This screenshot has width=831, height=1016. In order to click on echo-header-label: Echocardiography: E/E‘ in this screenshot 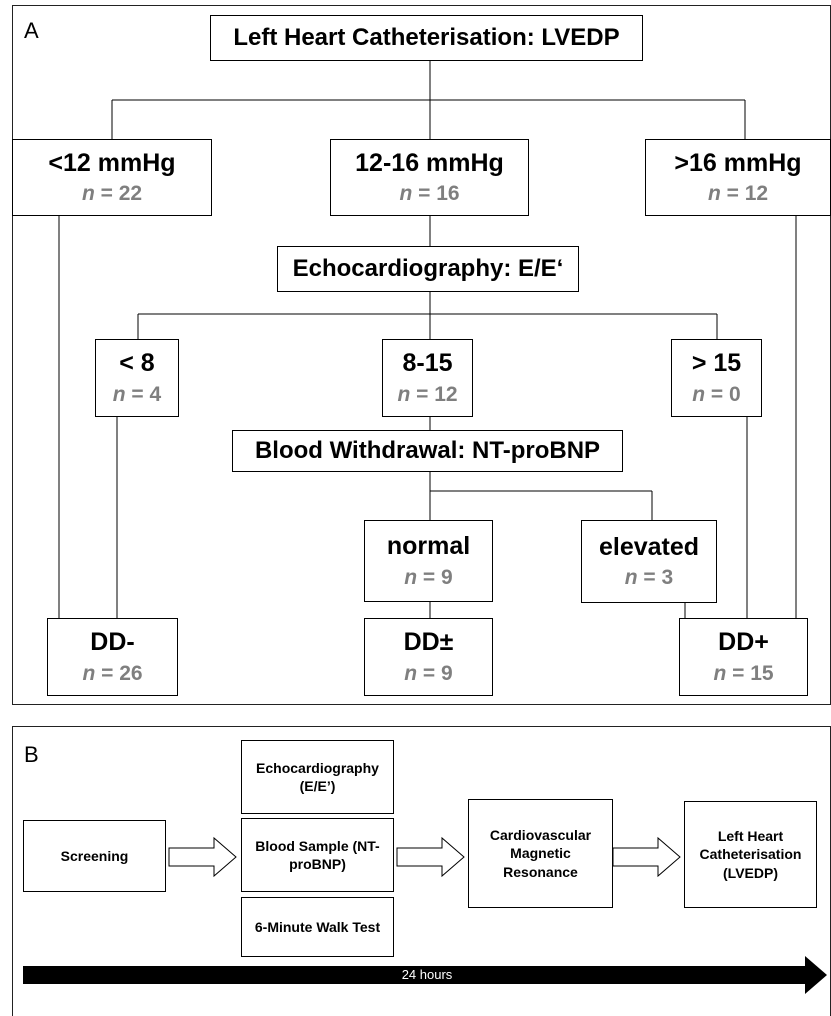, I will do `click(428, 268)`.